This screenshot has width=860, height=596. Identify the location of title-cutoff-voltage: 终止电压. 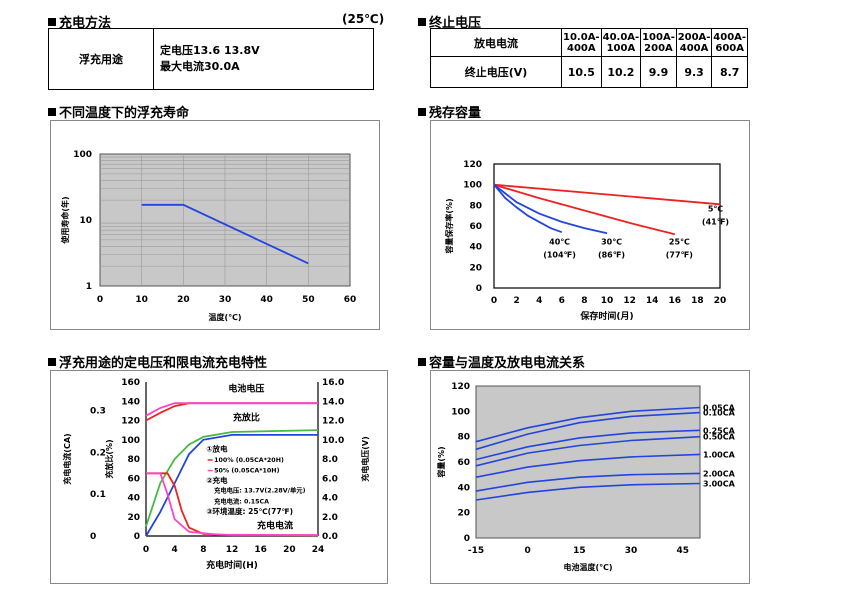
(449, 21).